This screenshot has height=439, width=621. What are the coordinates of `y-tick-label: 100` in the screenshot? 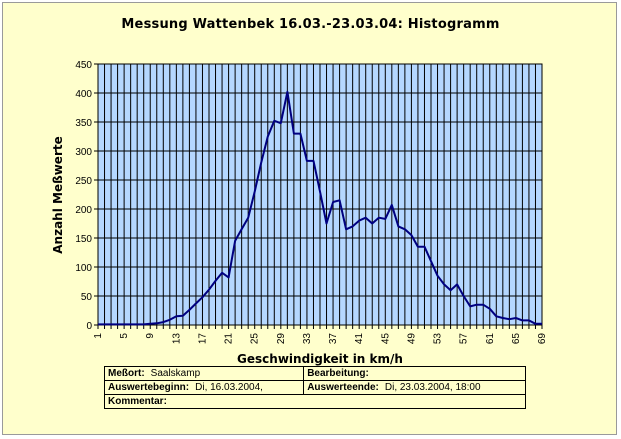 It's located at (83, 268).